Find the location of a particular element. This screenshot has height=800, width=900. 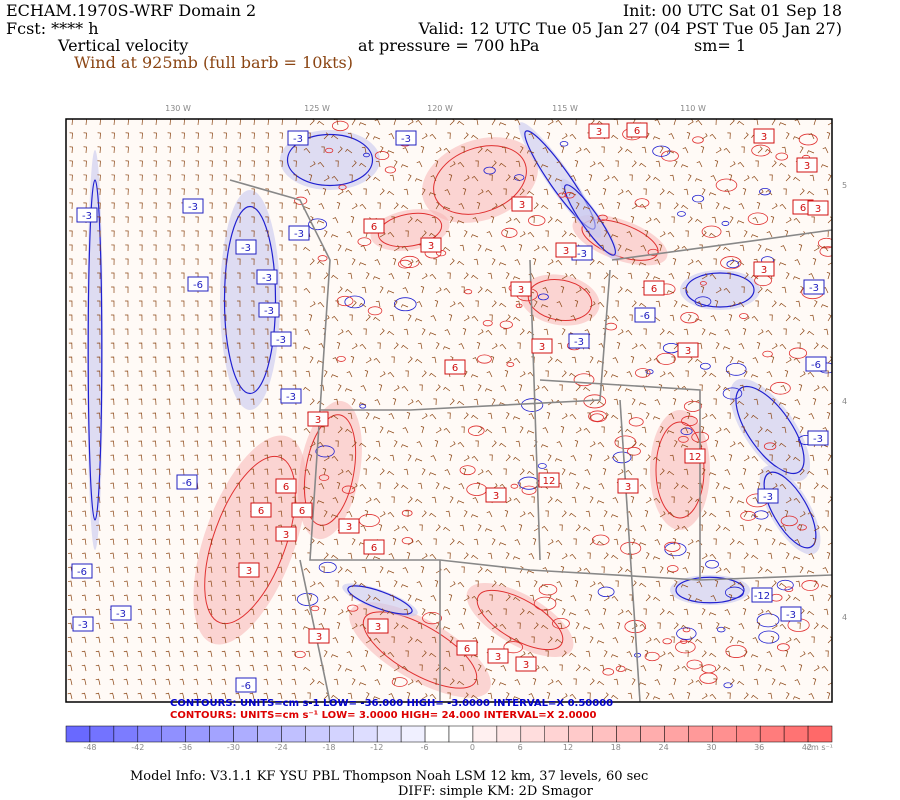

state-border is located at coordinates (721, 245).